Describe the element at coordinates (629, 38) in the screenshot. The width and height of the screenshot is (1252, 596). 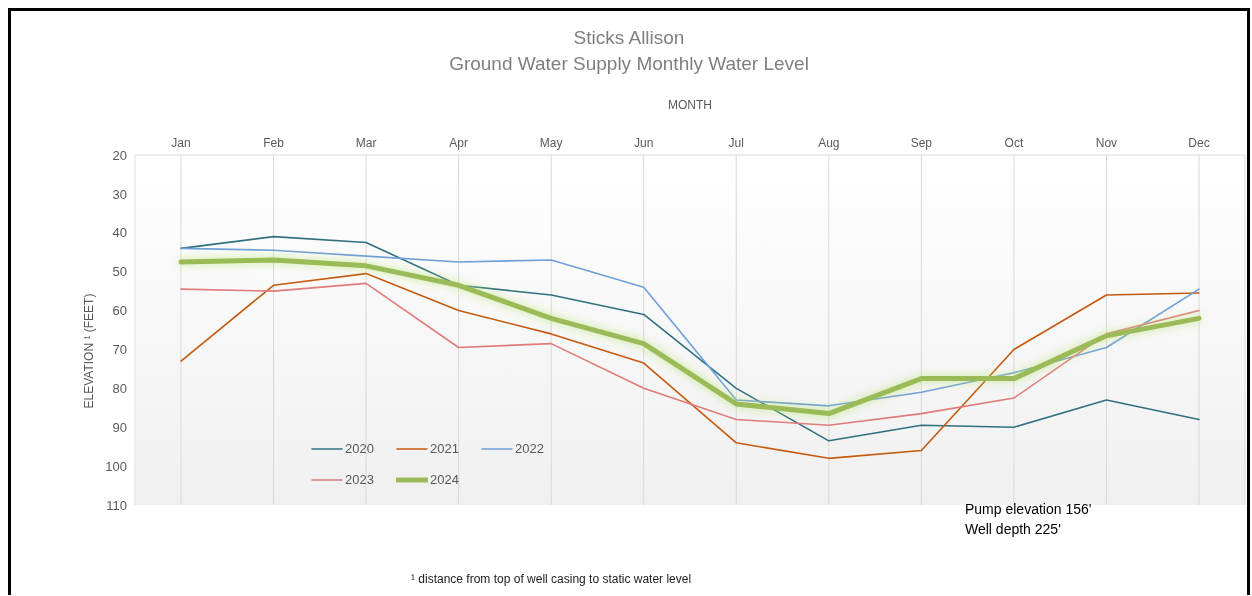
I see `chart-title: Sticks Allison` at that location.